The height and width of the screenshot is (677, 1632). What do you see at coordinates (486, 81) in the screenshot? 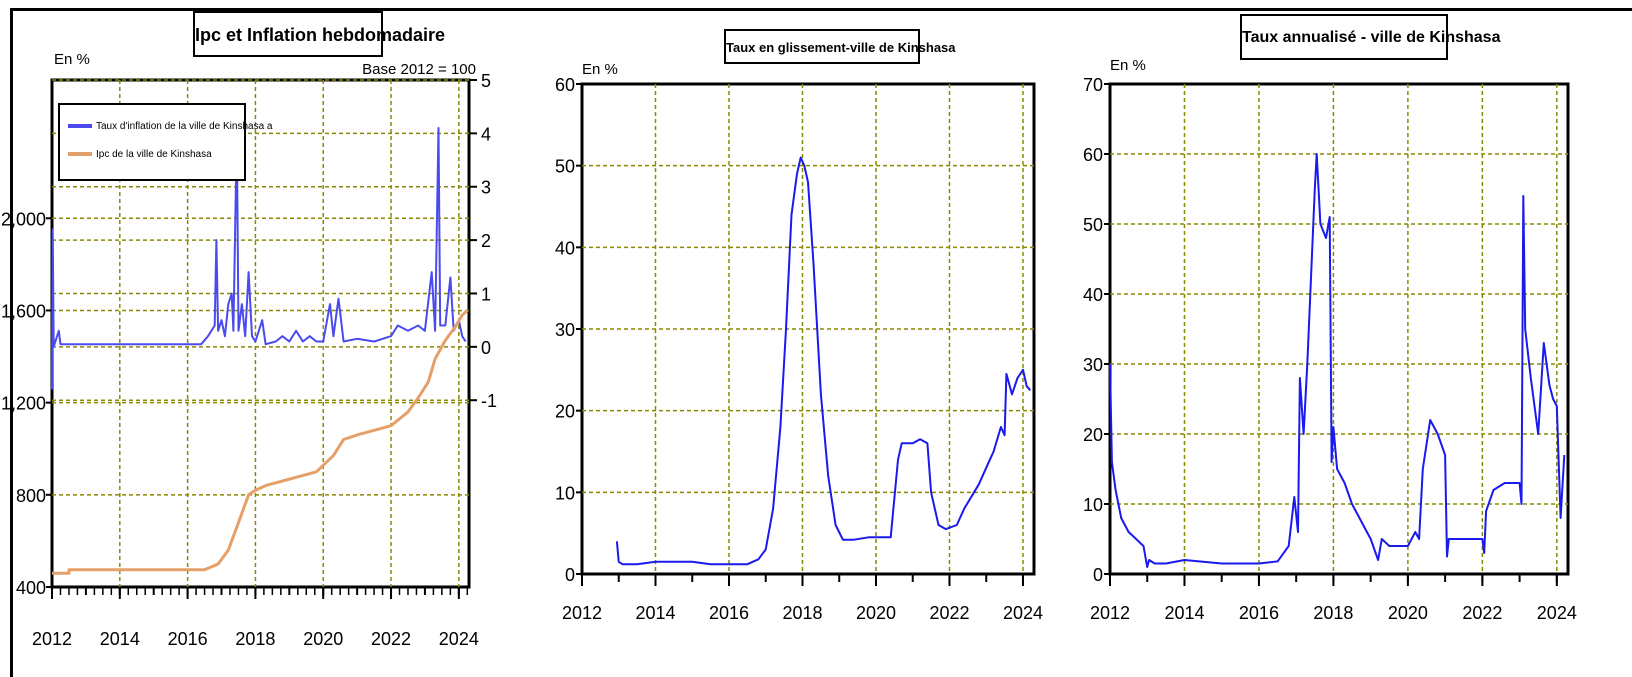
I see `chart1-right-ytick-label: 5` at bounding box center [486, 81].